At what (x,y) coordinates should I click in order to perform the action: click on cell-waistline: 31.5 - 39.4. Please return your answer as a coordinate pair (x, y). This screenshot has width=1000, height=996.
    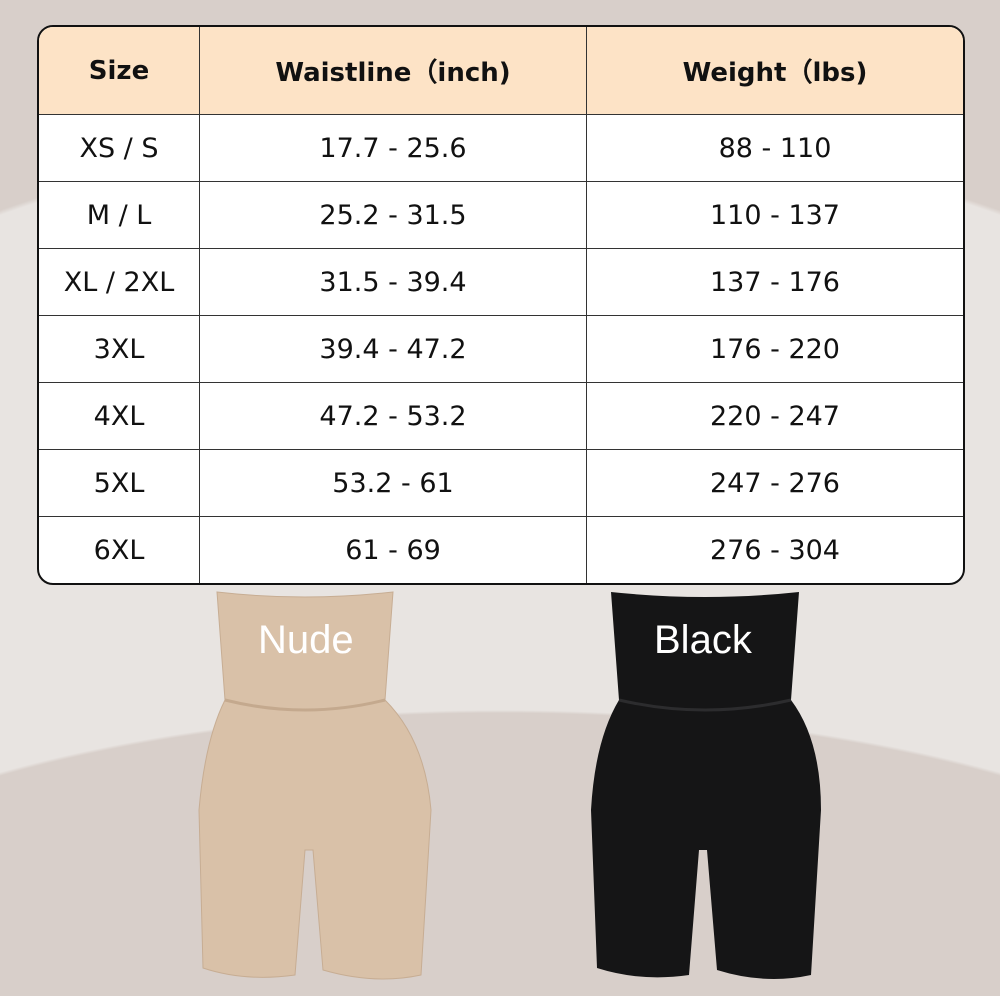
    Looking at the image, I should click on (393, 282).